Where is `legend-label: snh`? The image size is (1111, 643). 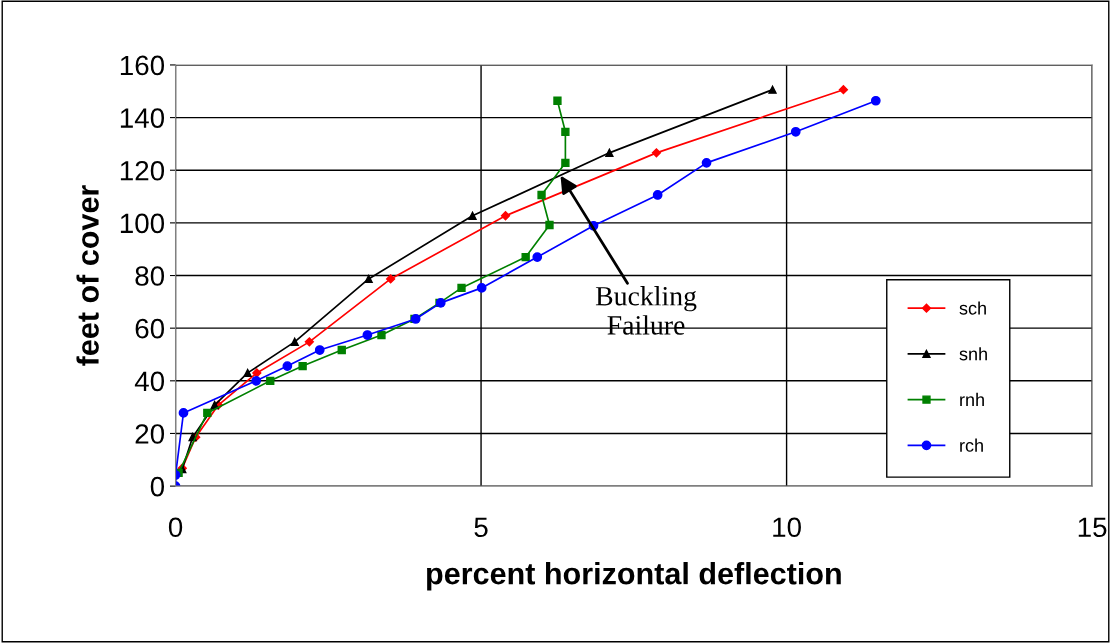 legend-label: snh is located at coordinates (973, 354).